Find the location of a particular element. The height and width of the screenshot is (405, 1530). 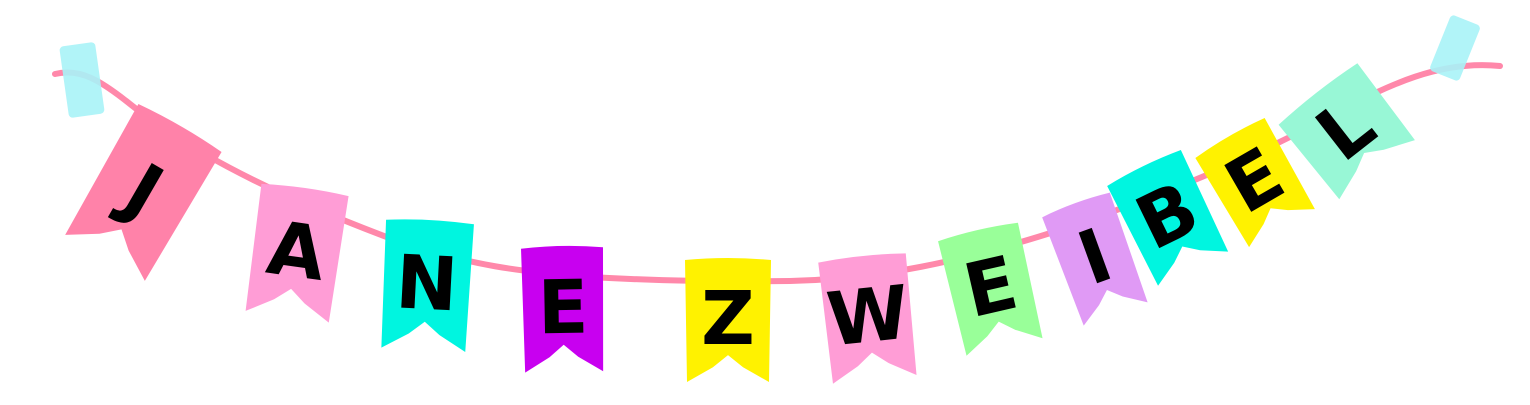

flag-1: J is located at coordinates (143, 192).